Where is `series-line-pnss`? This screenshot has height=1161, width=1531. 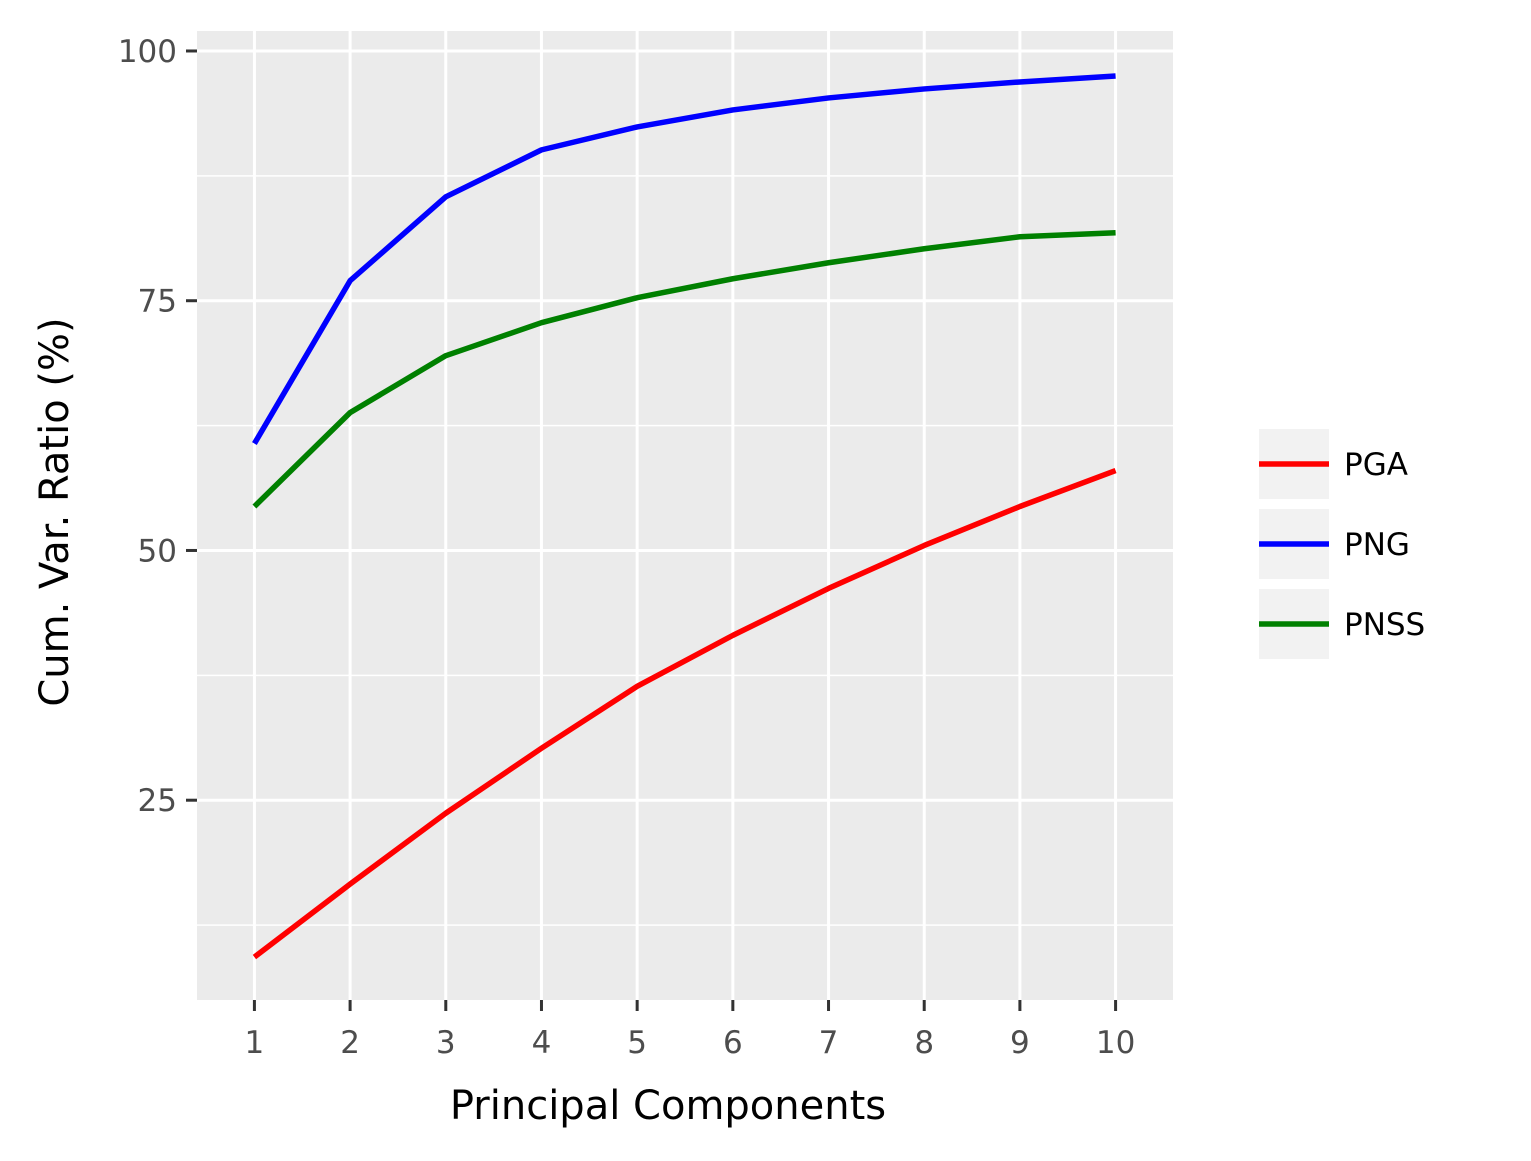
series-line-pnss is located at coordinates (684, 369).